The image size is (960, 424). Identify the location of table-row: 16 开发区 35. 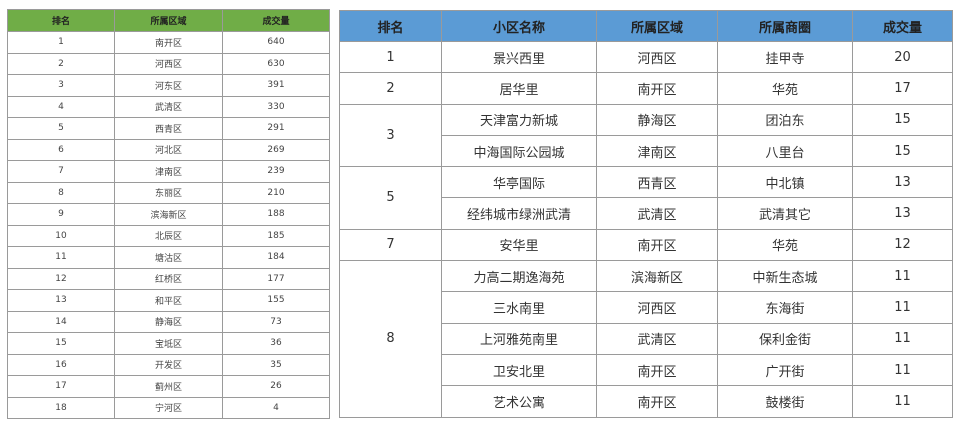
(168, 364).